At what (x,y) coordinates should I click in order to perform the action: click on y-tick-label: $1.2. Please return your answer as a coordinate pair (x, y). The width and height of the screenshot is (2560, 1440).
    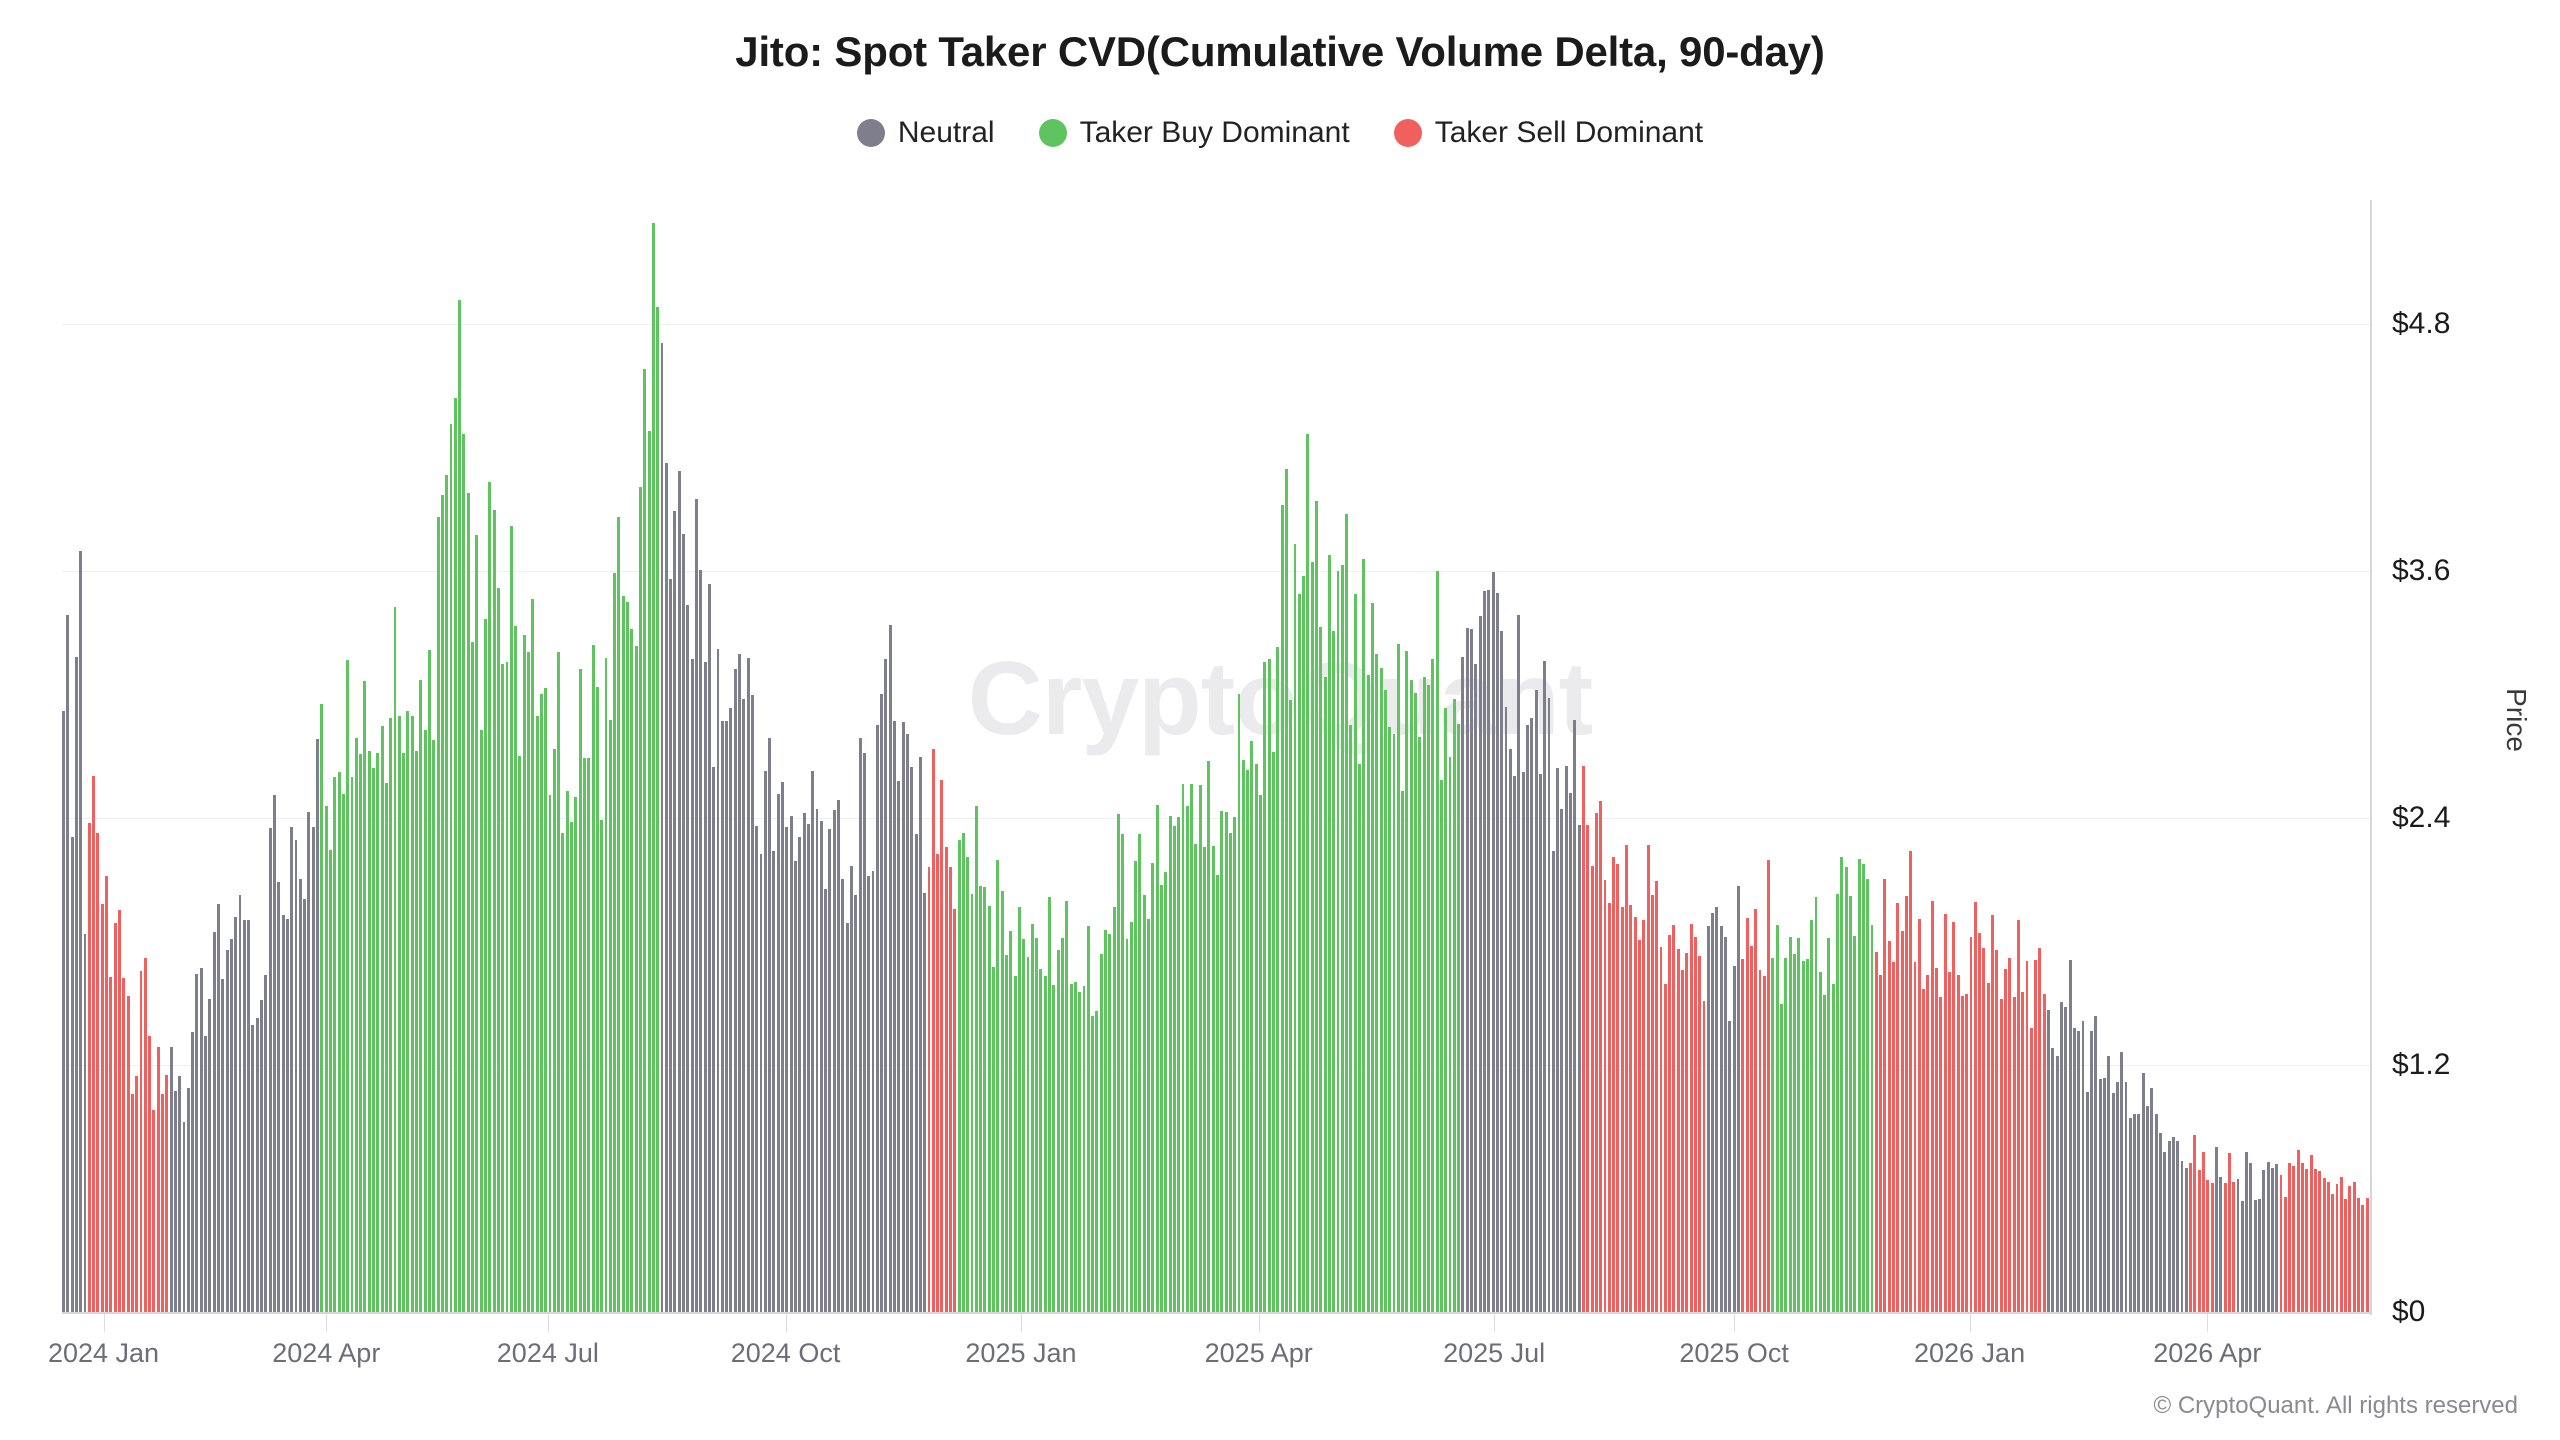
    Looking at the image, I should click on (2421, 1064).